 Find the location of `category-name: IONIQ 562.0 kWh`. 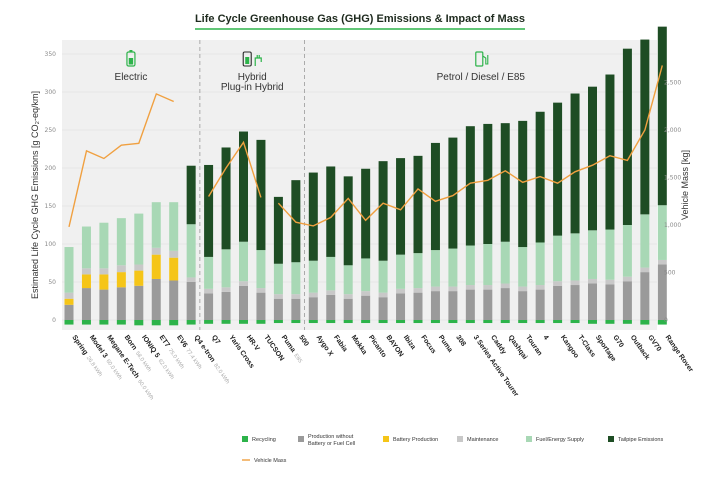

category-name: IONIQ 562.0 kWh is located at coordinates (158, 357).